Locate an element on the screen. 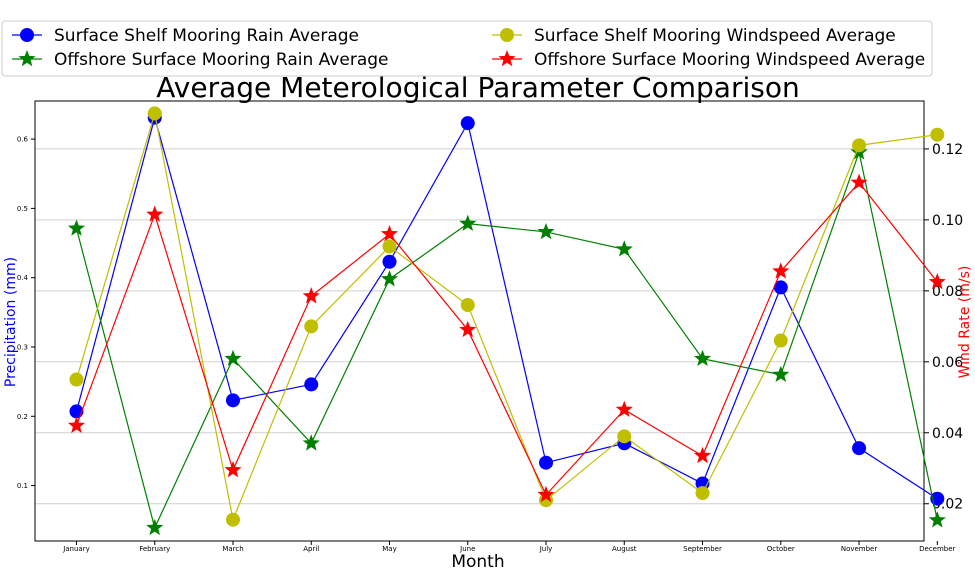 This screenshot has width=975, height=574. x-tick-label: August is located at coordinates (624, 549).